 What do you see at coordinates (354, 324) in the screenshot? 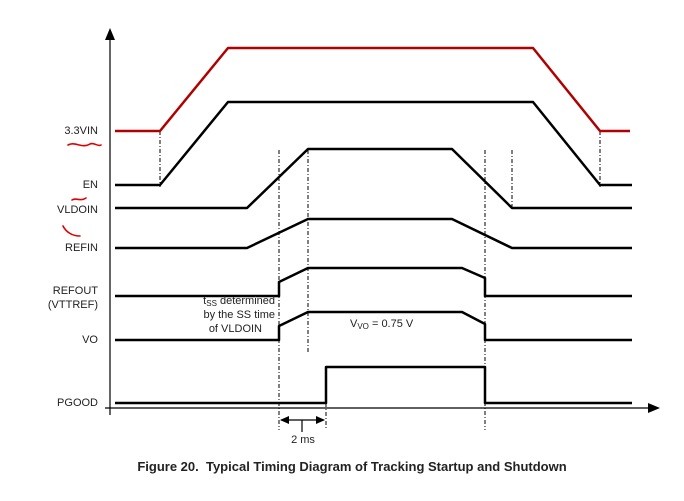
I see `text-part: V` at bounding box center [354, 324].